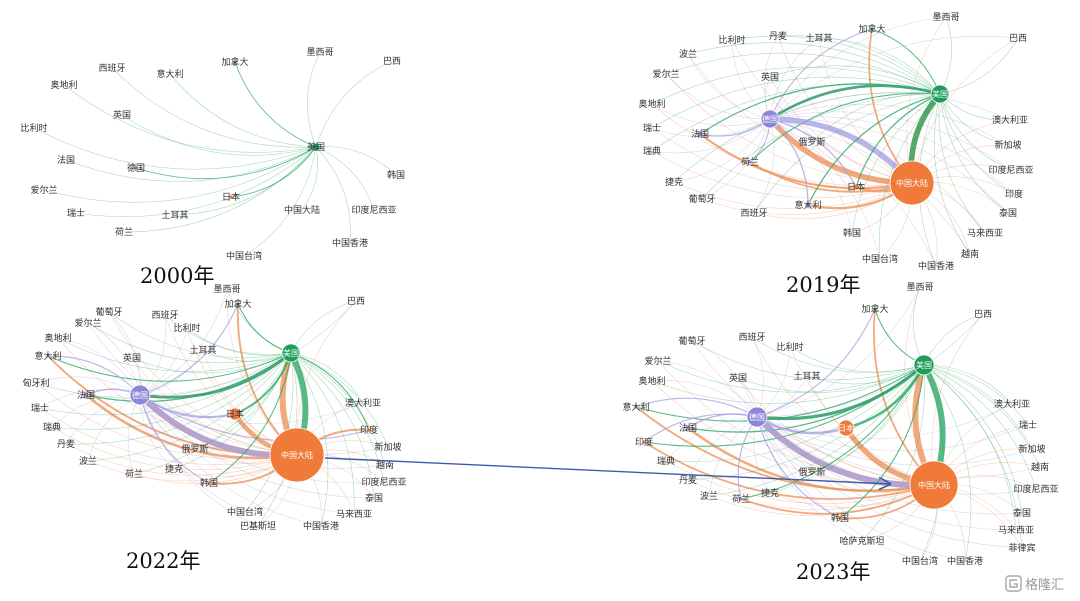 The width and height of the screenshot is (1080, 601). Describe the element at coordinates (770, 119) in the screenshot. I see `country-label: 德国` at that location.